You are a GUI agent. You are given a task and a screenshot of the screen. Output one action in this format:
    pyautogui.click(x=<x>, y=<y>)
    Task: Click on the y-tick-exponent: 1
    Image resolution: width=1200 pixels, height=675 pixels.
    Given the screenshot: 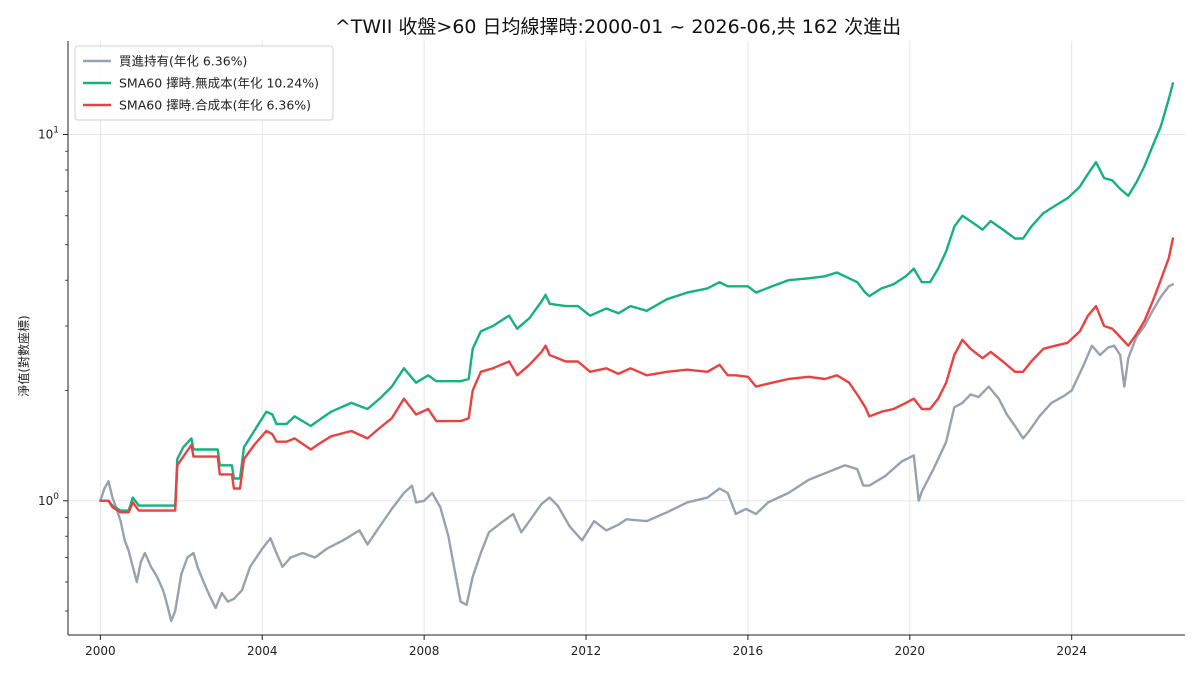 What is the action you would take?
    pyautogui.click(x=56, y=130)
    